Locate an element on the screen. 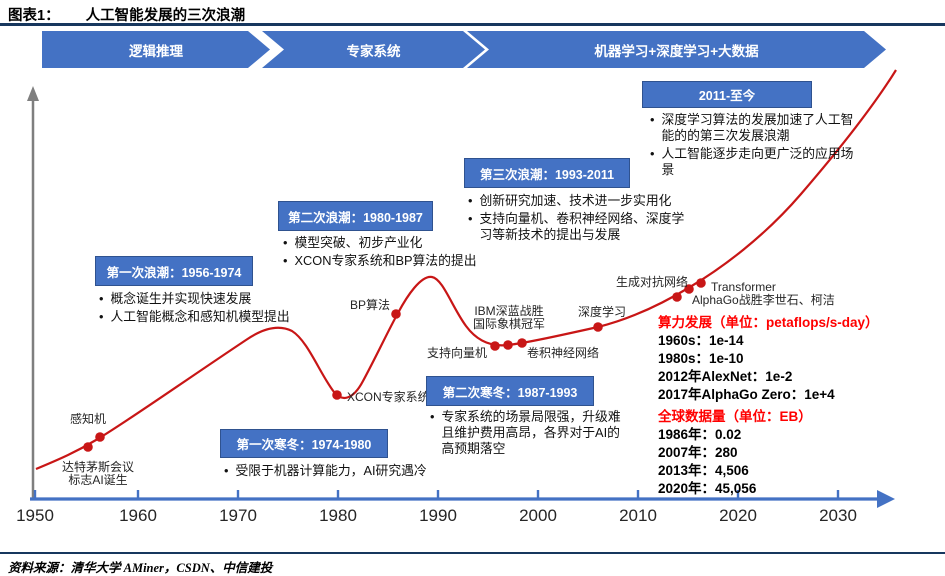 This screenshot has height=576, width=945. wave3-title: 第三次浪潮：1993-2011 is located at coordinates (547, 174).